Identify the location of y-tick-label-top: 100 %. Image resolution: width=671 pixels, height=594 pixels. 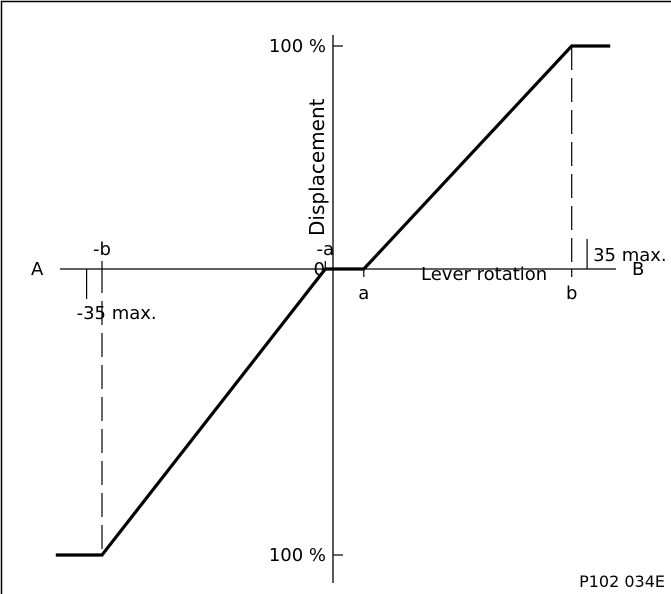
(297, 46).